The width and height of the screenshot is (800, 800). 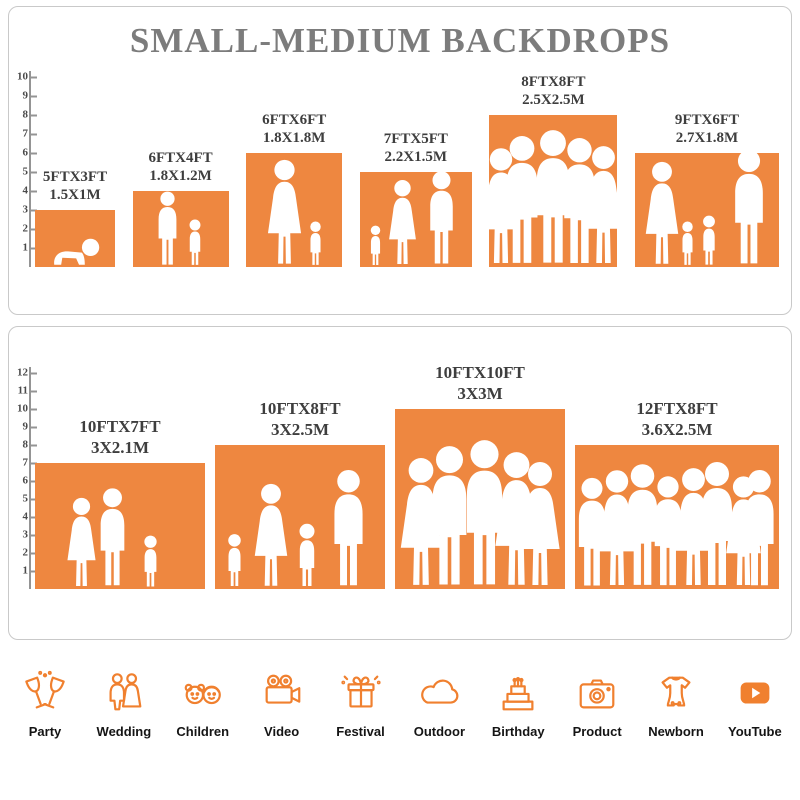 I want to click on category-label: Festival, so click(x=360, y=731).